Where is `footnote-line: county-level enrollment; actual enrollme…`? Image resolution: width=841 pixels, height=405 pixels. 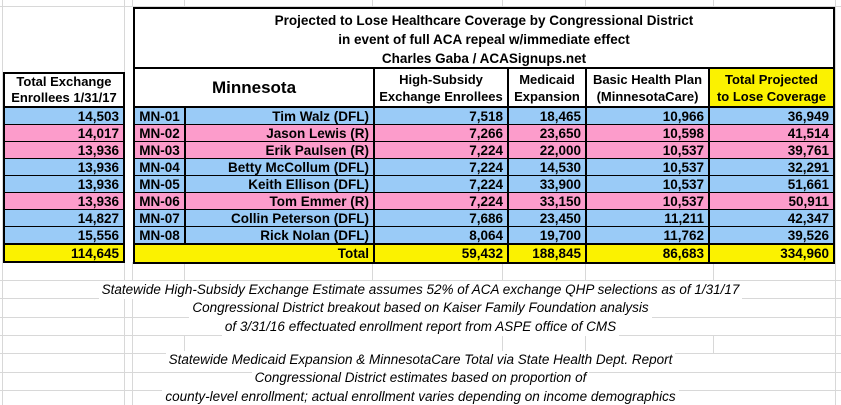 footnote-line: county-level enrollment; actual enrollme… is located at coordinates (420, 396).